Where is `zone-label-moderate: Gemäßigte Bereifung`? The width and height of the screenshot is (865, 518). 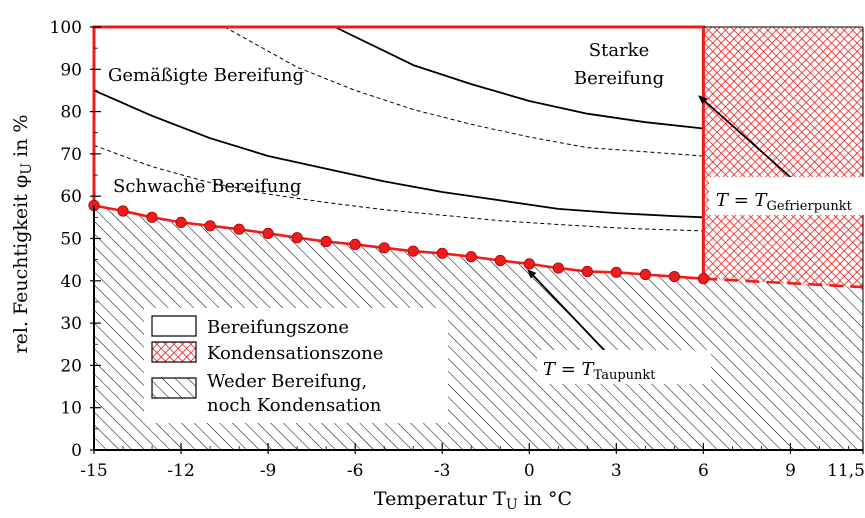 zone-label-moderate: Gemäßigte Bereifung is located at coordinates (206, 75).